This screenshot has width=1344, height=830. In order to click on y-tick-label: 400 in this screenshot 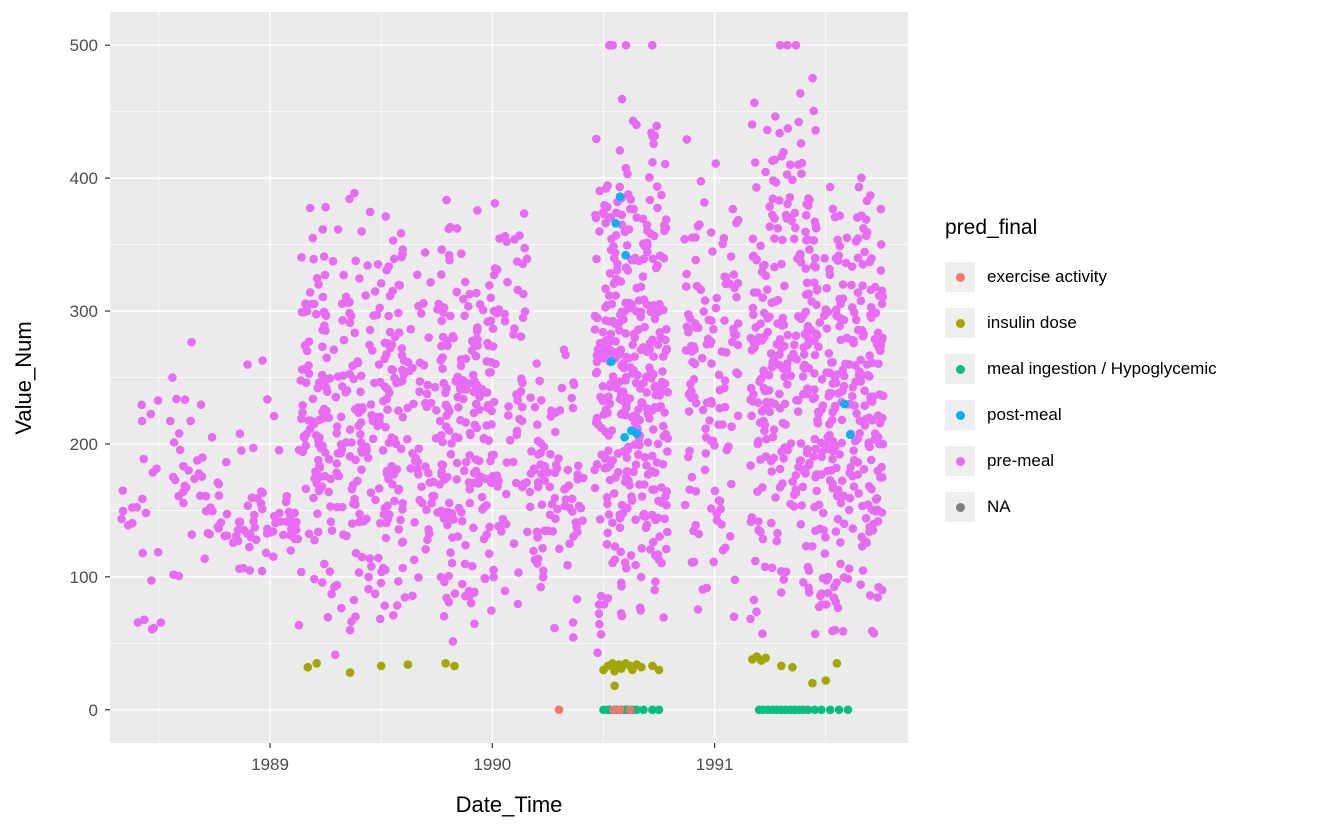, I will do `click(84, 178)`.